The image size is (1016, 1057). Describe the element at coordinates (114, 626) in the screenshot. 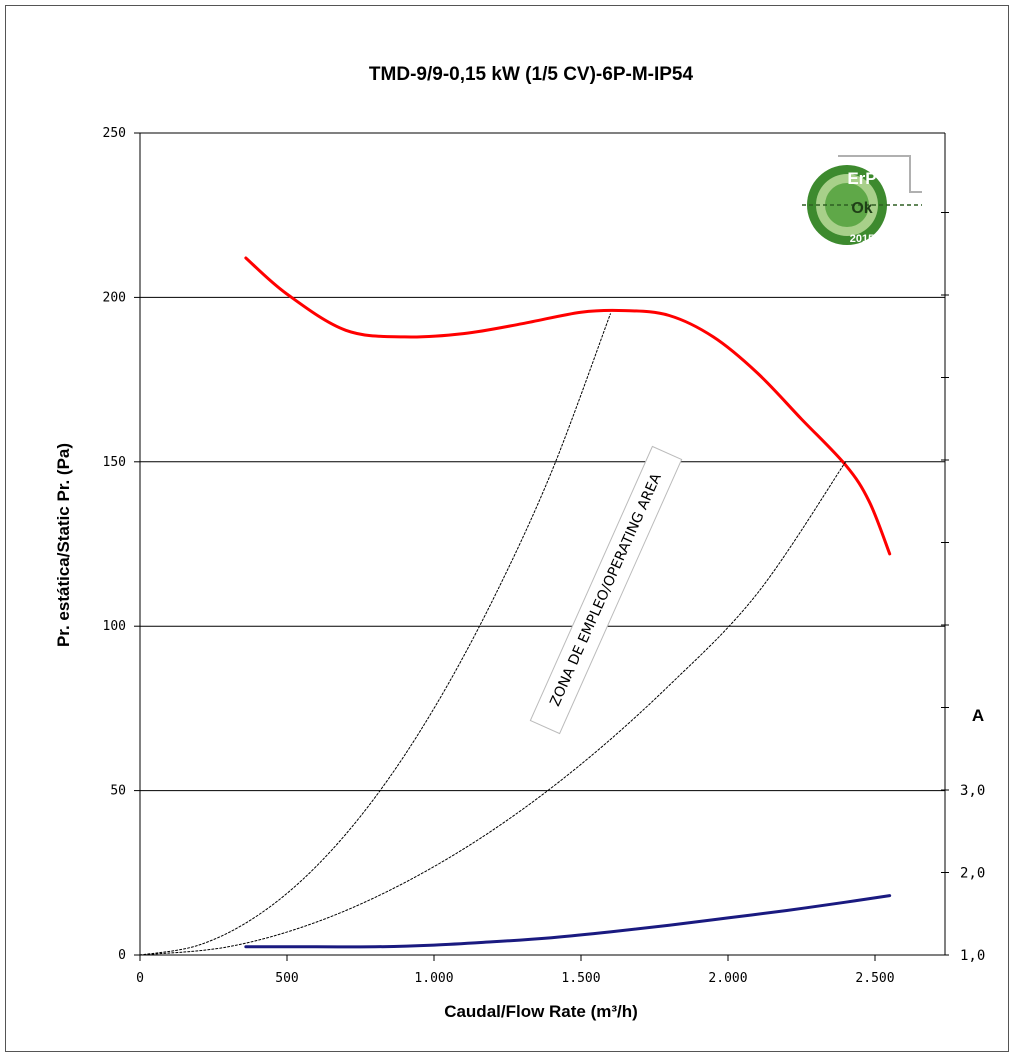

I see `y-tick-label: 100` at that location.